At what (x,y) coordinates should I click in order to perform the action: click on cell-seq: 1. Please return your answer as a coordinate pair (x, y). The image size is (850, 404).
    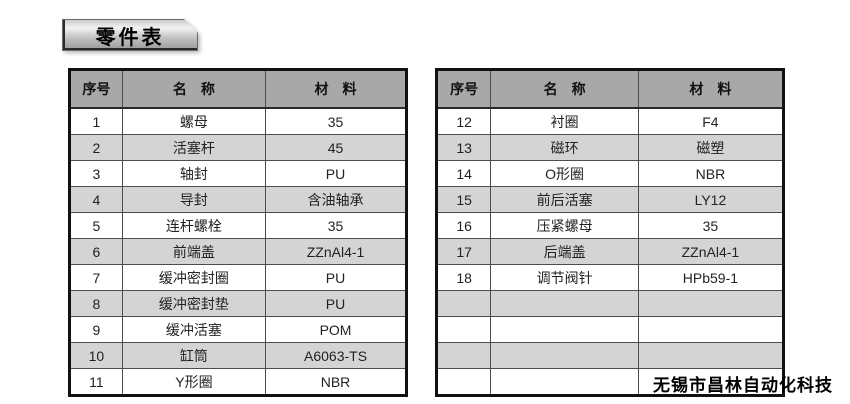
    Looking at the image, I should click on (96, 121).